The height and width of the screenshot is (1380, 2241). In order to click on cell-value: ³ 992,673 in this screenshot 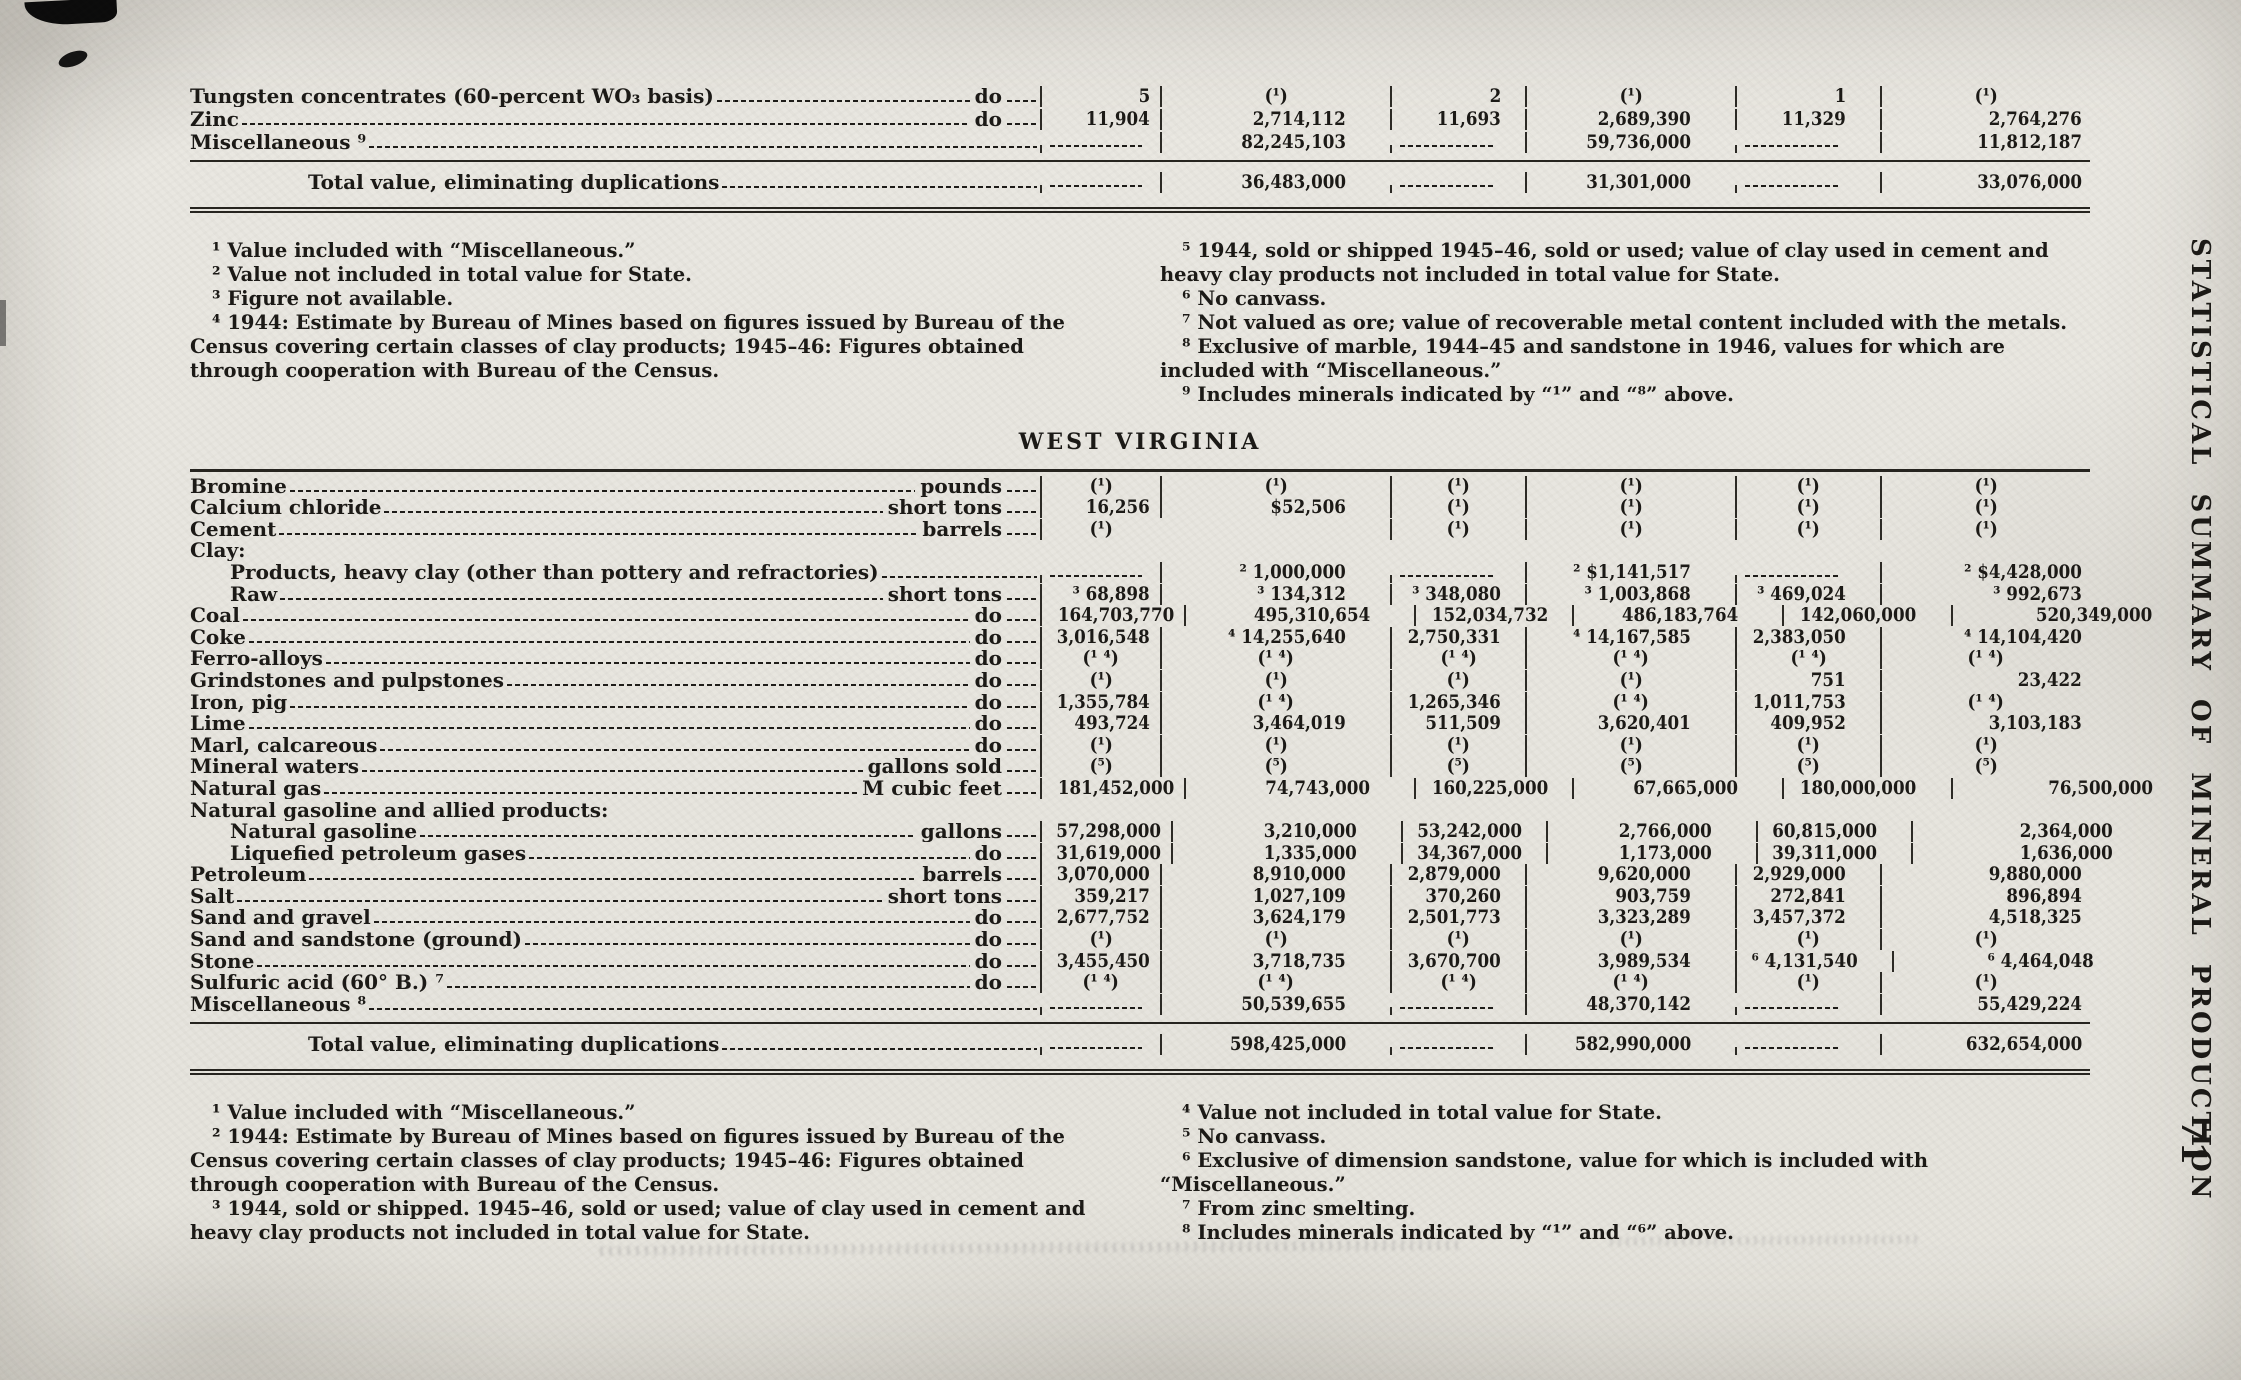, I will do `click(2037, 593)`.